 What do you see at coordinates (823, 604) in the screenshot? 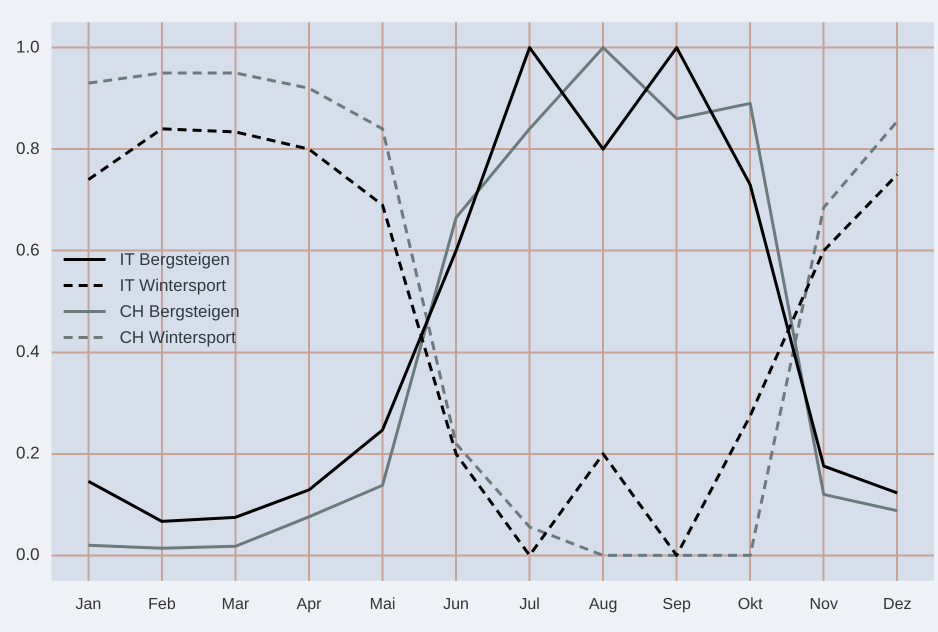
I see `x-tick-label: Nov` at bounding box center [823, 604].